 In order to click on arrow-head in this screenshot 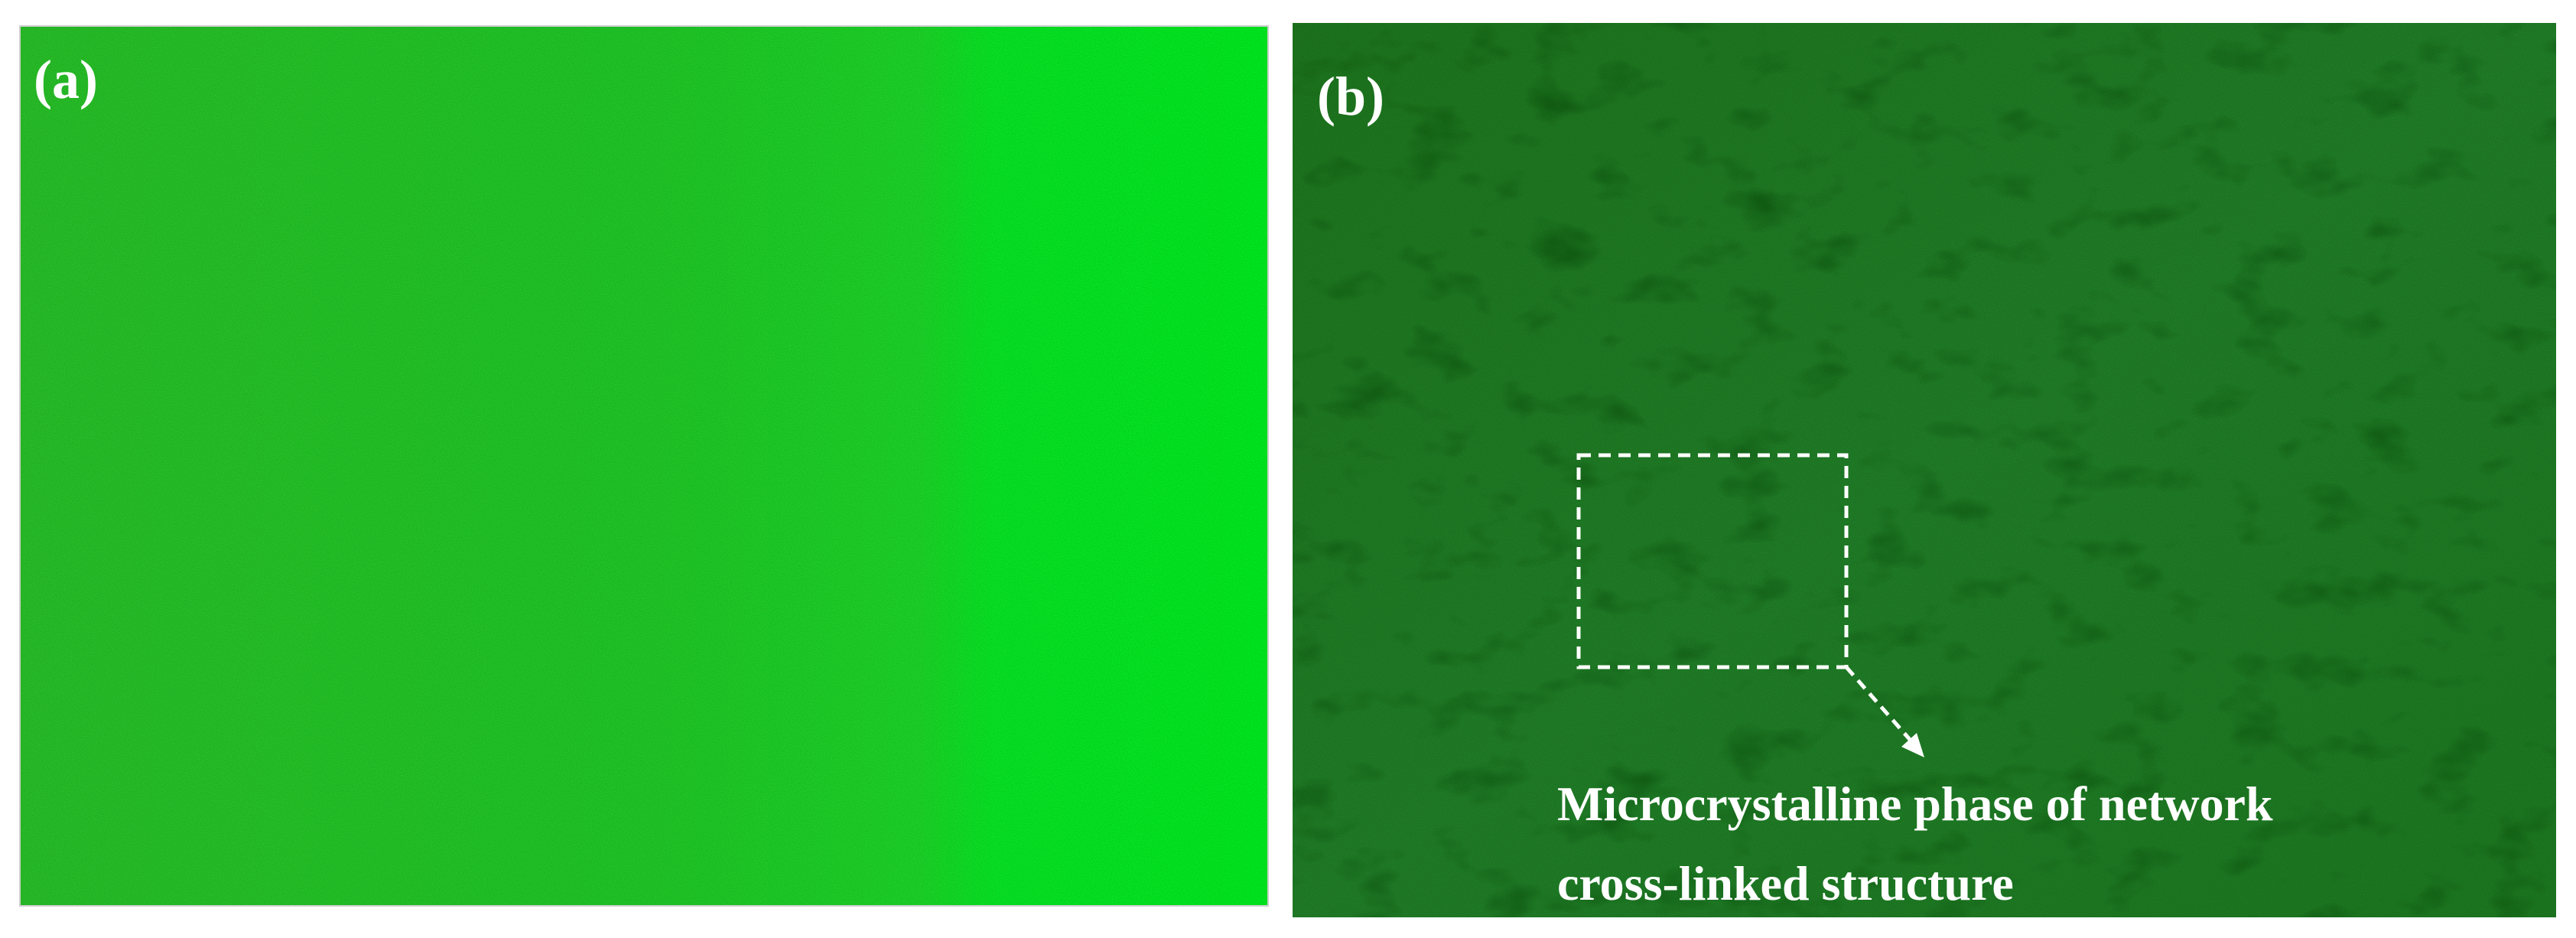, I will do `click(1912, 745)`.